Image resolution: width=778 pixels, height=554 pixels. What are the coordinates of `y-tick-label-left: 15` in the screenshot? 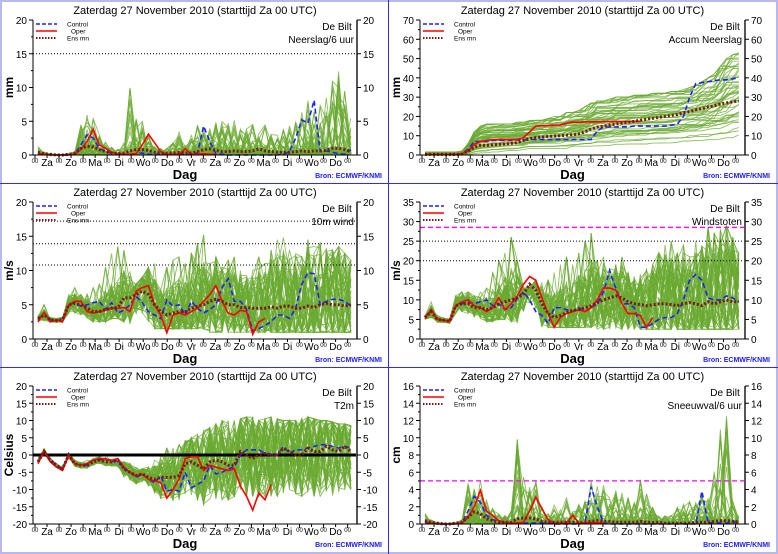 It's located at (22, 55).